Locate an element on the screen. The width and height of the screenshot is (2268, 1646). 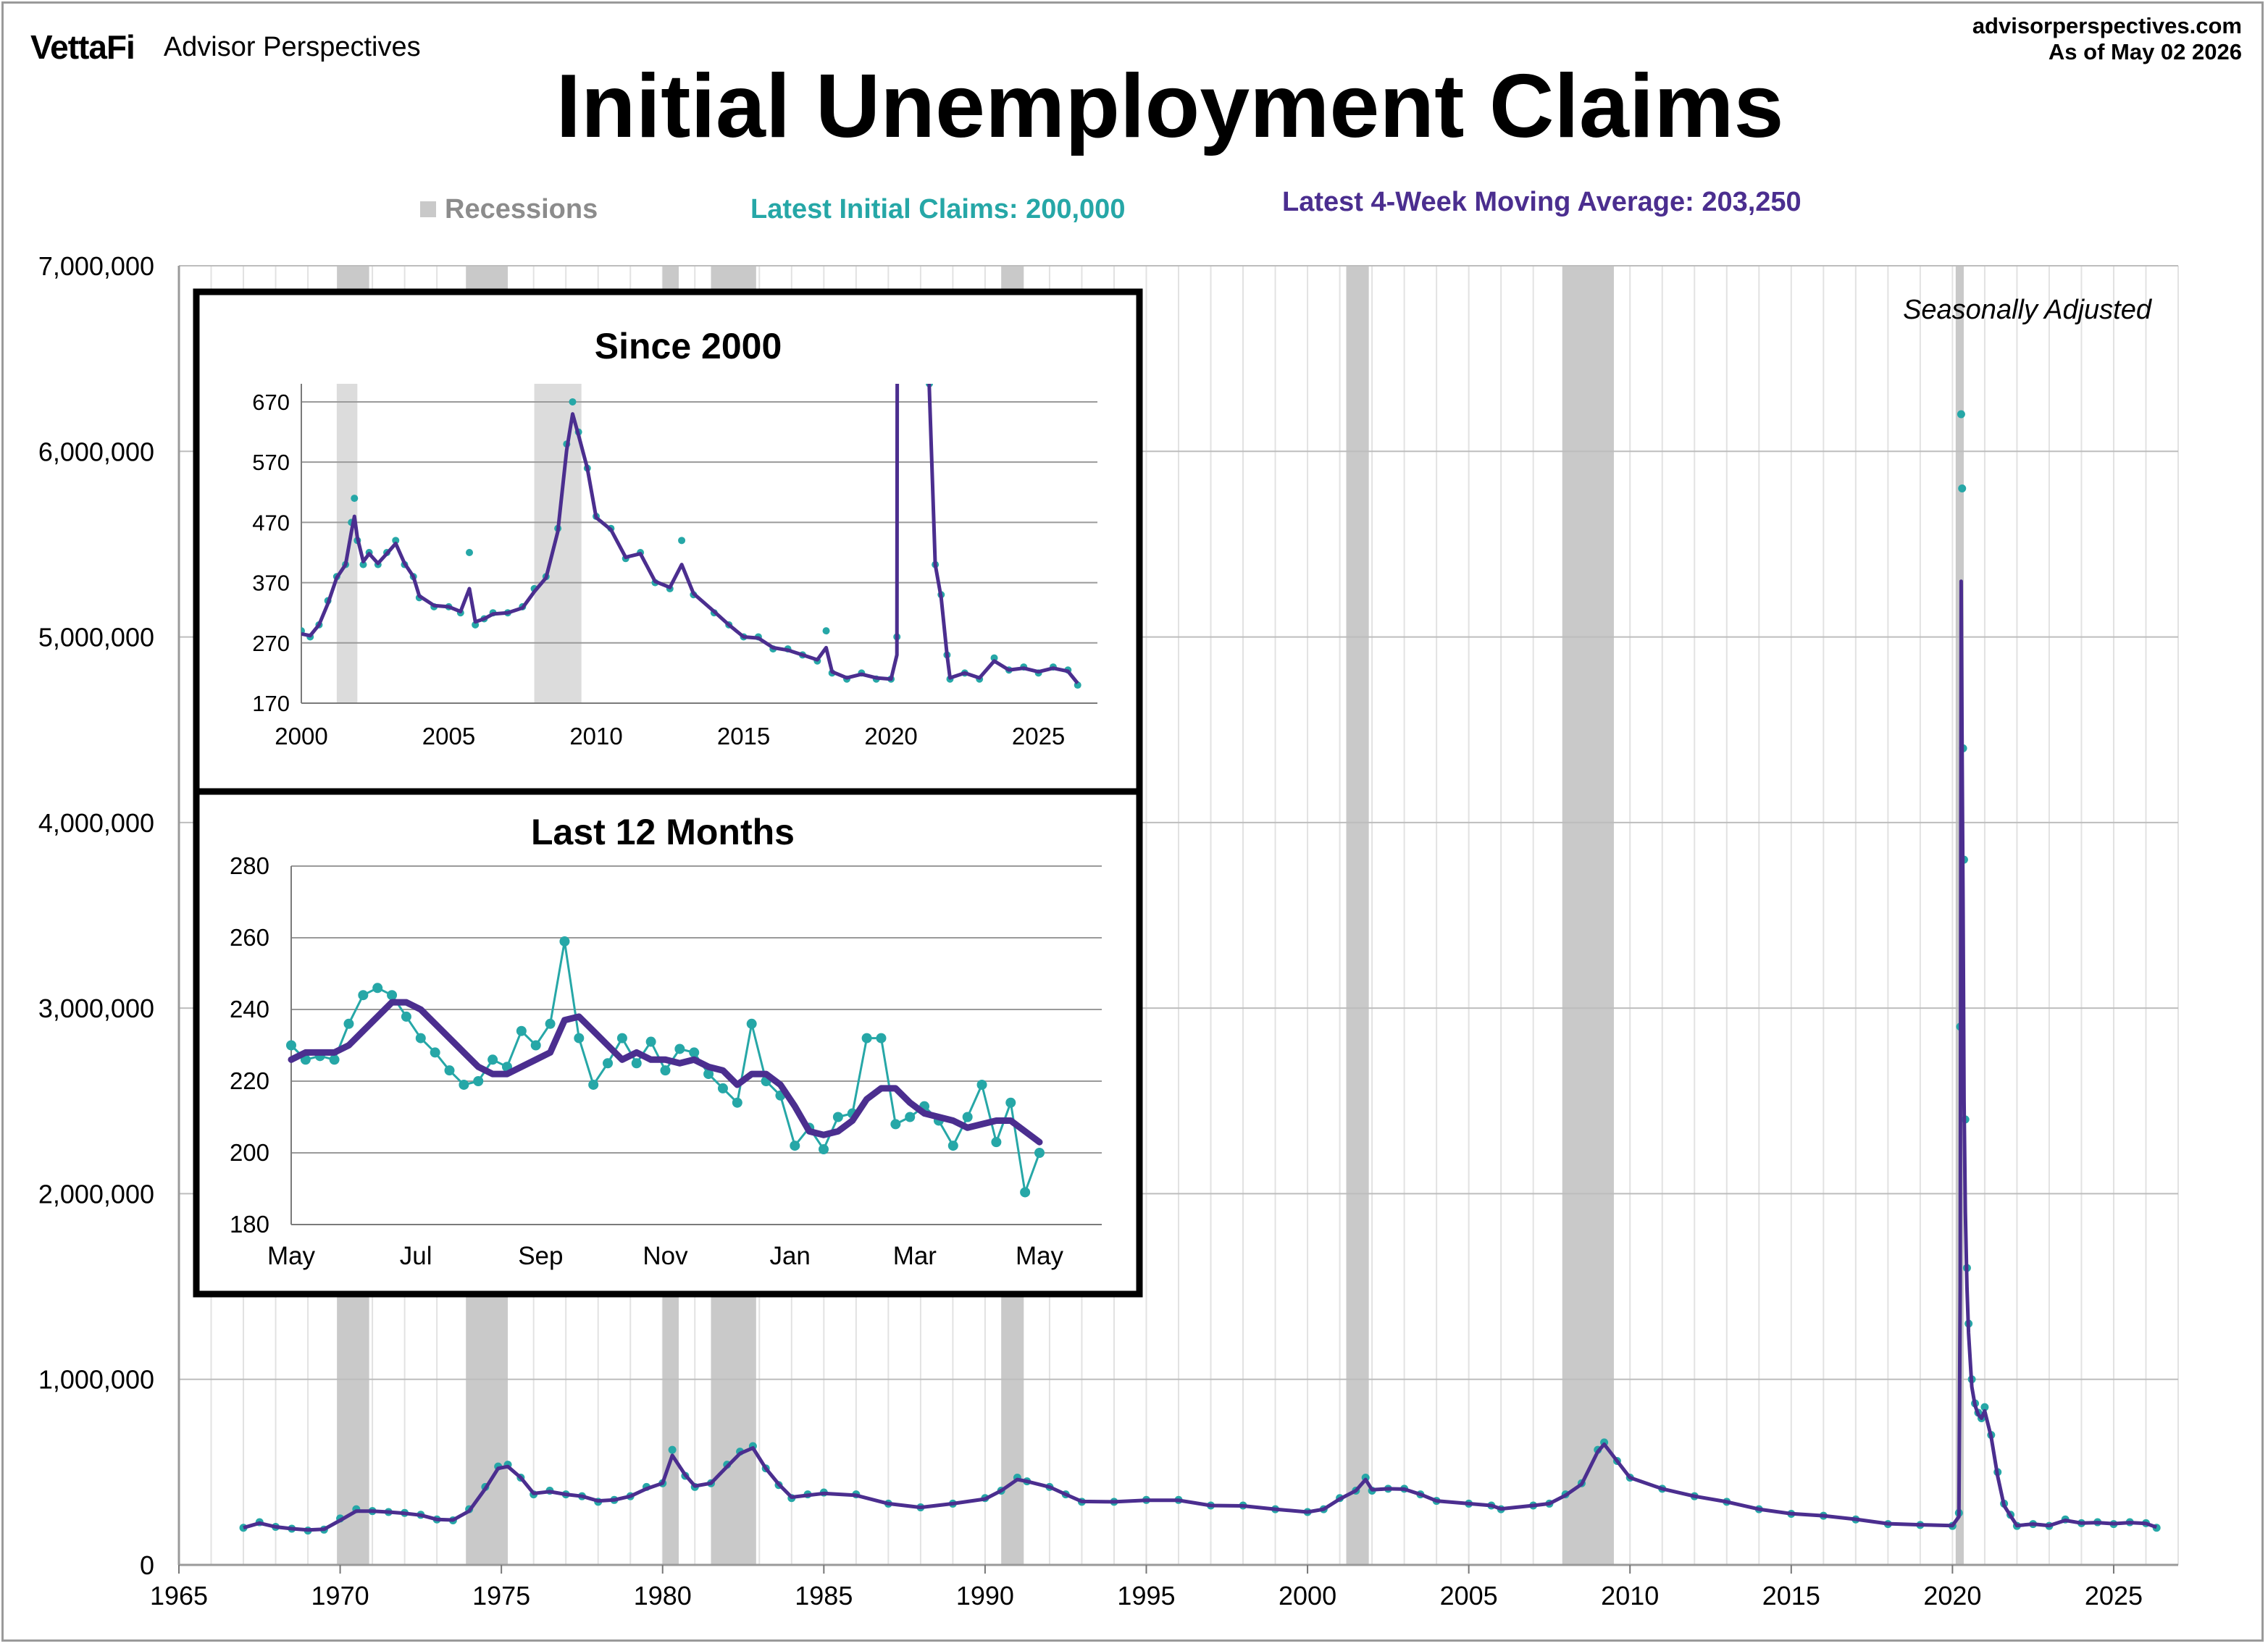
legend-recessions: Recessions is located at coordinates (509, 209).